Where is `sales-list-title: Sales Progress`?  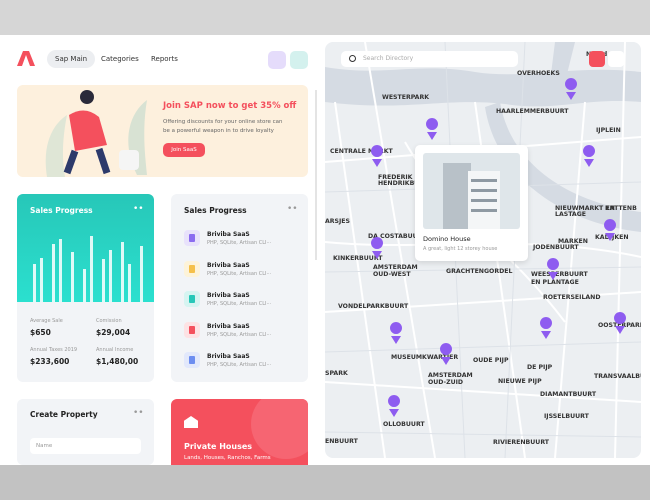 sales-list-title: Sales Progress is located at coordinates (215, 210).